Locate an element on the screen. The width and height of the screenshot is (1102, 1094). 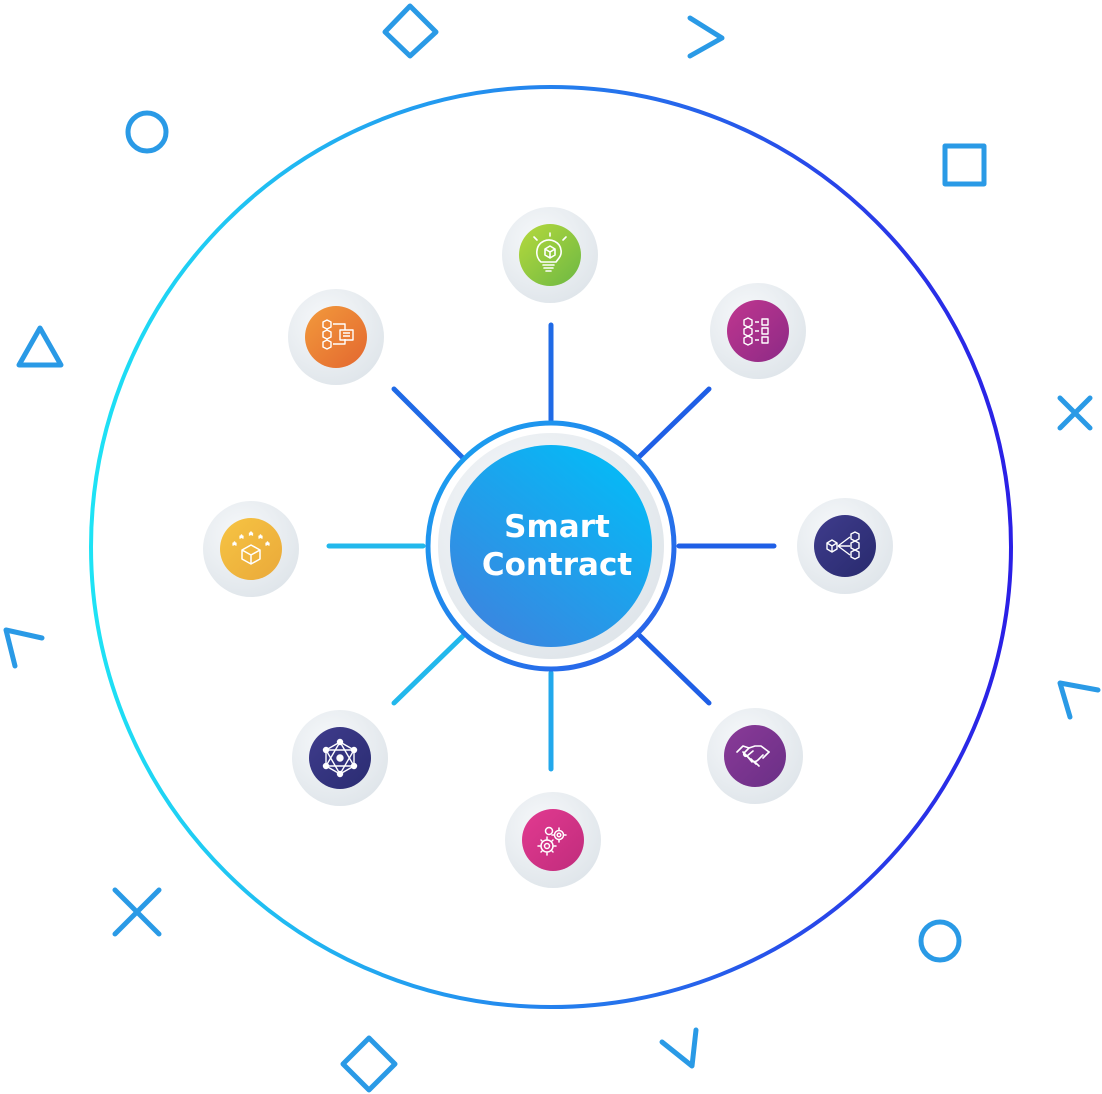
node-idea is located at coordinates (550, 255).